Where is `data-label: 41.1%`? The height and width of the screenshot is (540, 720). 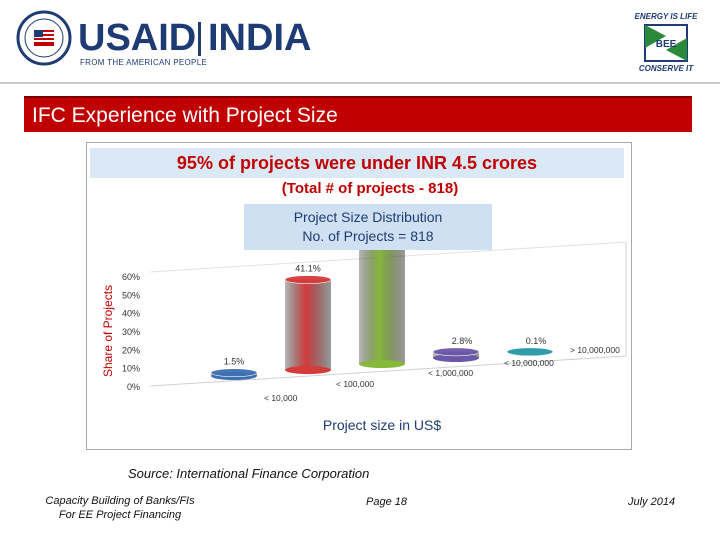
data-label: 41.1% is located at coordinates (308, 269).